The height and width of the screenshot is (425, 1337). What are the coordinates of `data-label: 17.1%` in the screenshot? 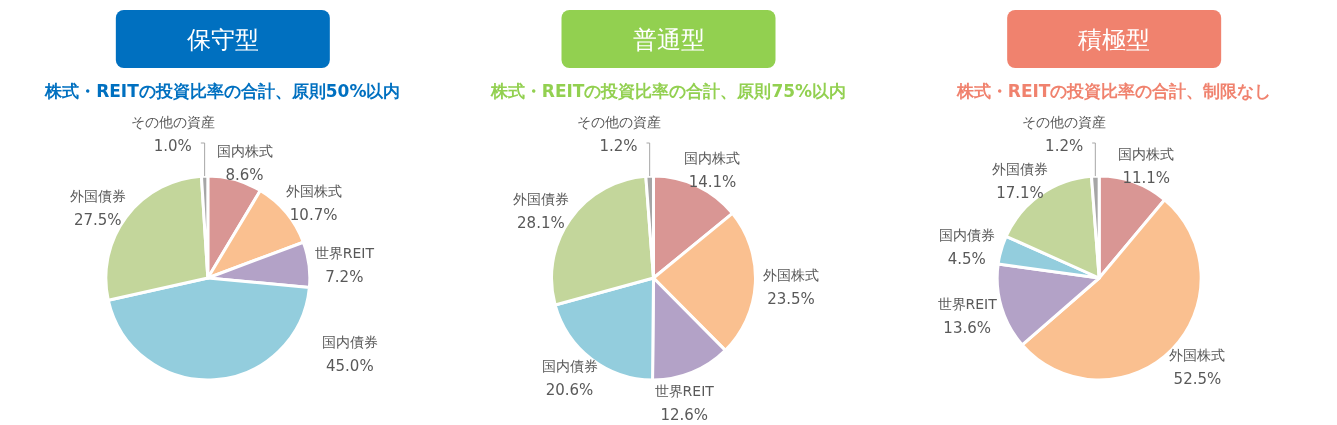 It's located at (1020, 192).